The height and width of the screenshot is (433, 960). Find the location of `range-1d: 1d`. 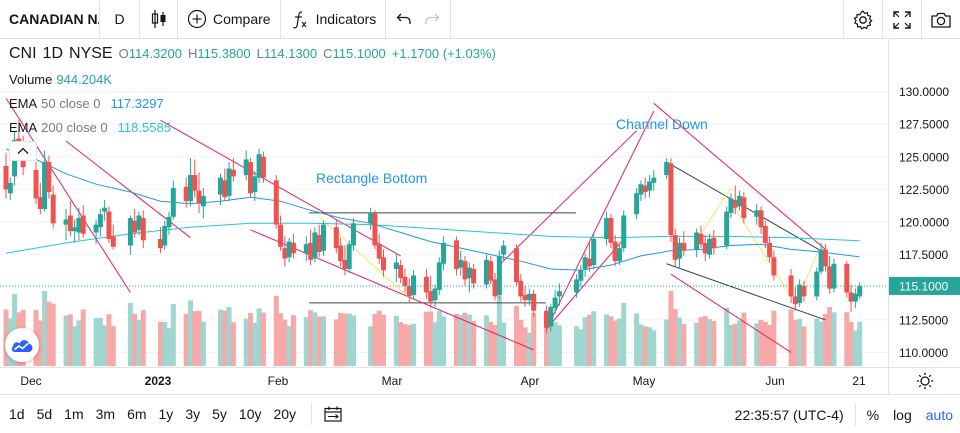

range-1d: 1d is located at coordinates (17, 414).